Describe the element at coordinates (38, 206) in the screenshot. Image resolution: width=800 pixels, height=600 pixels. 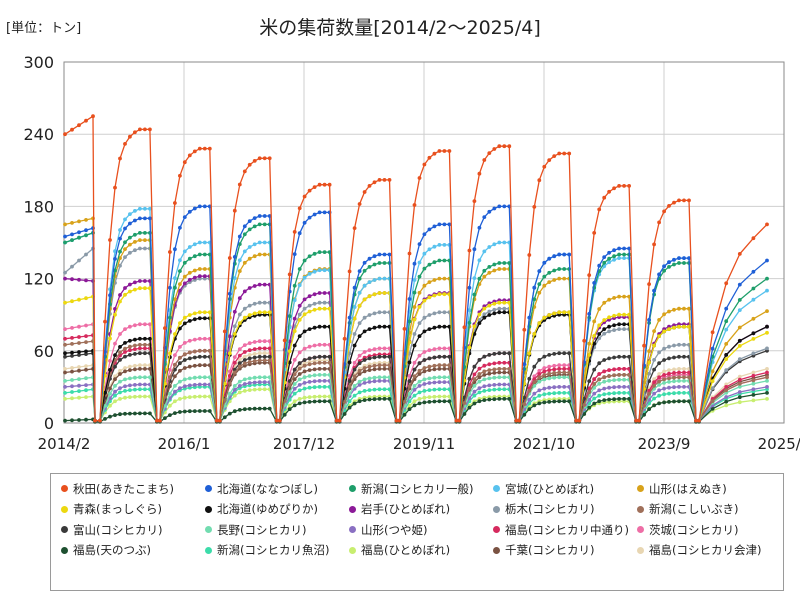
I see `y-tick-label: 180` at that location.